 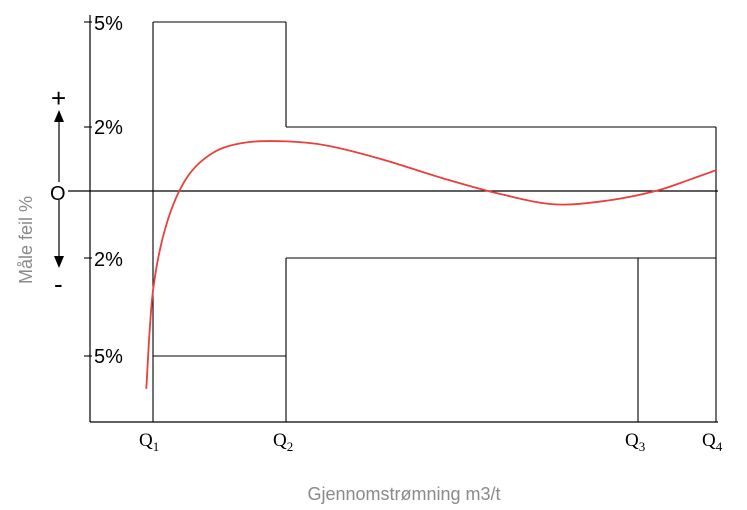 I want to click on y-tick-label-minus5: 5%, so click(x=108, y=357).